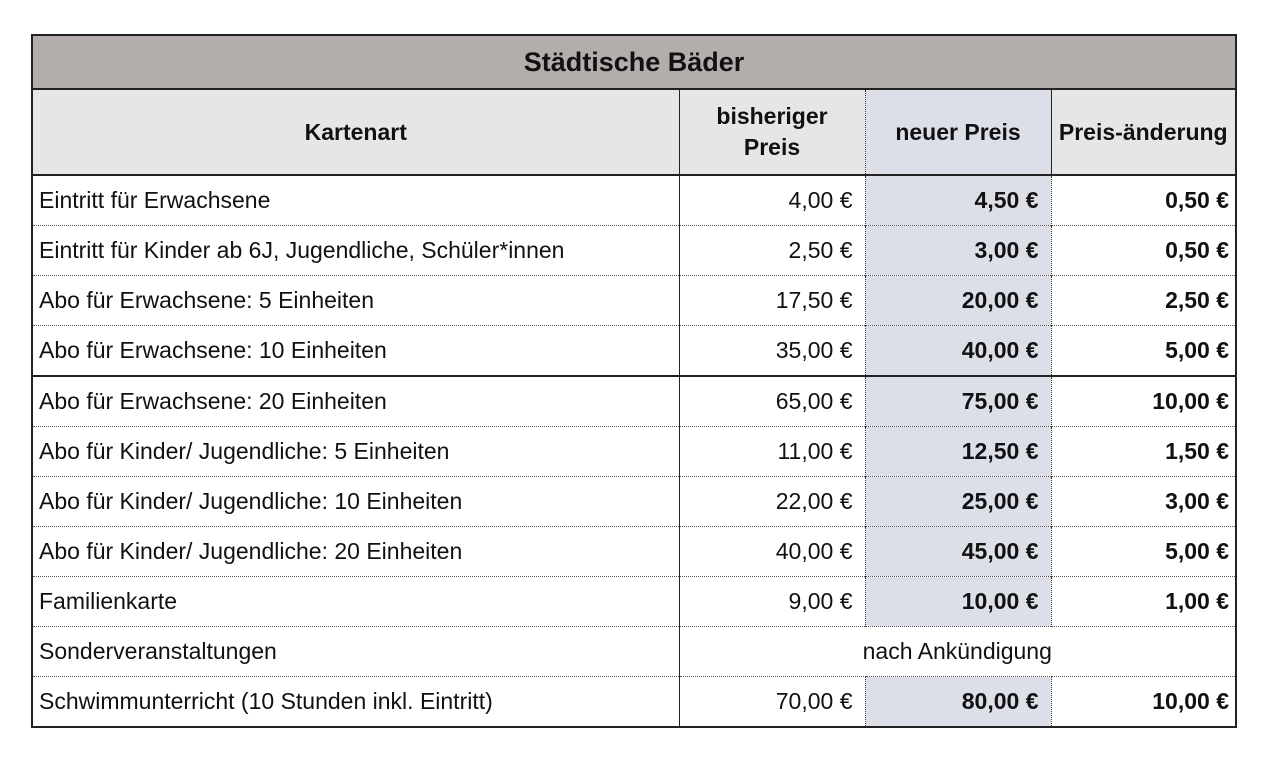 Image resolution: width=1280 pixels, height=758 pixels. What do you see at coordinates (356, 401) in the screenshot?
I see `row-name: Abo für Erwachsene: 20 Einheiten` at bounding box center [356, 401].